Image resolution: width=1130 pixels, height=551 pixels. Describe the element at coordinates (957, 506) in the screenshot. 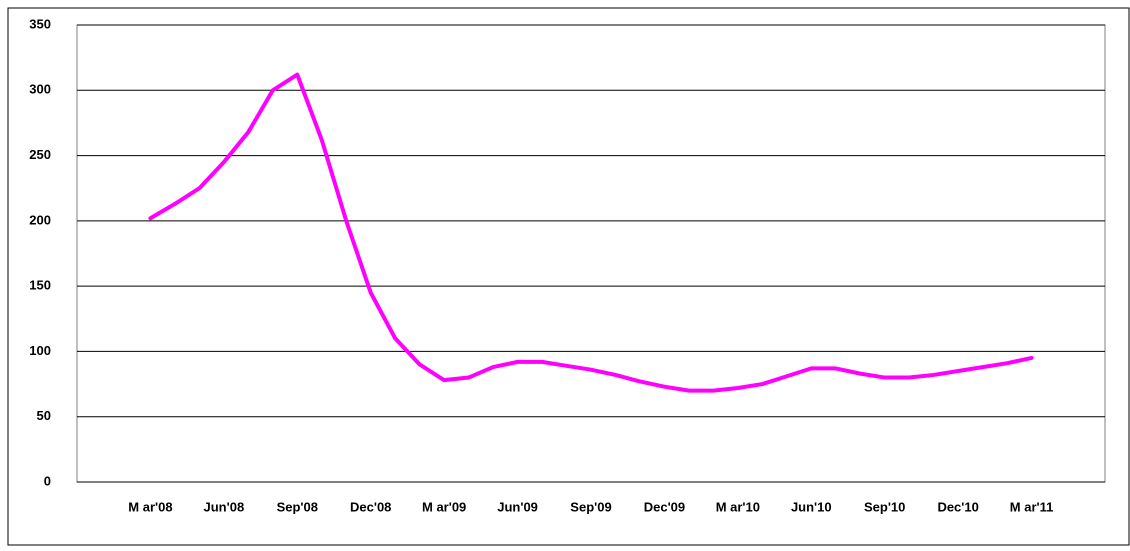

I see `x-tick-label: Dec'10` at that location.